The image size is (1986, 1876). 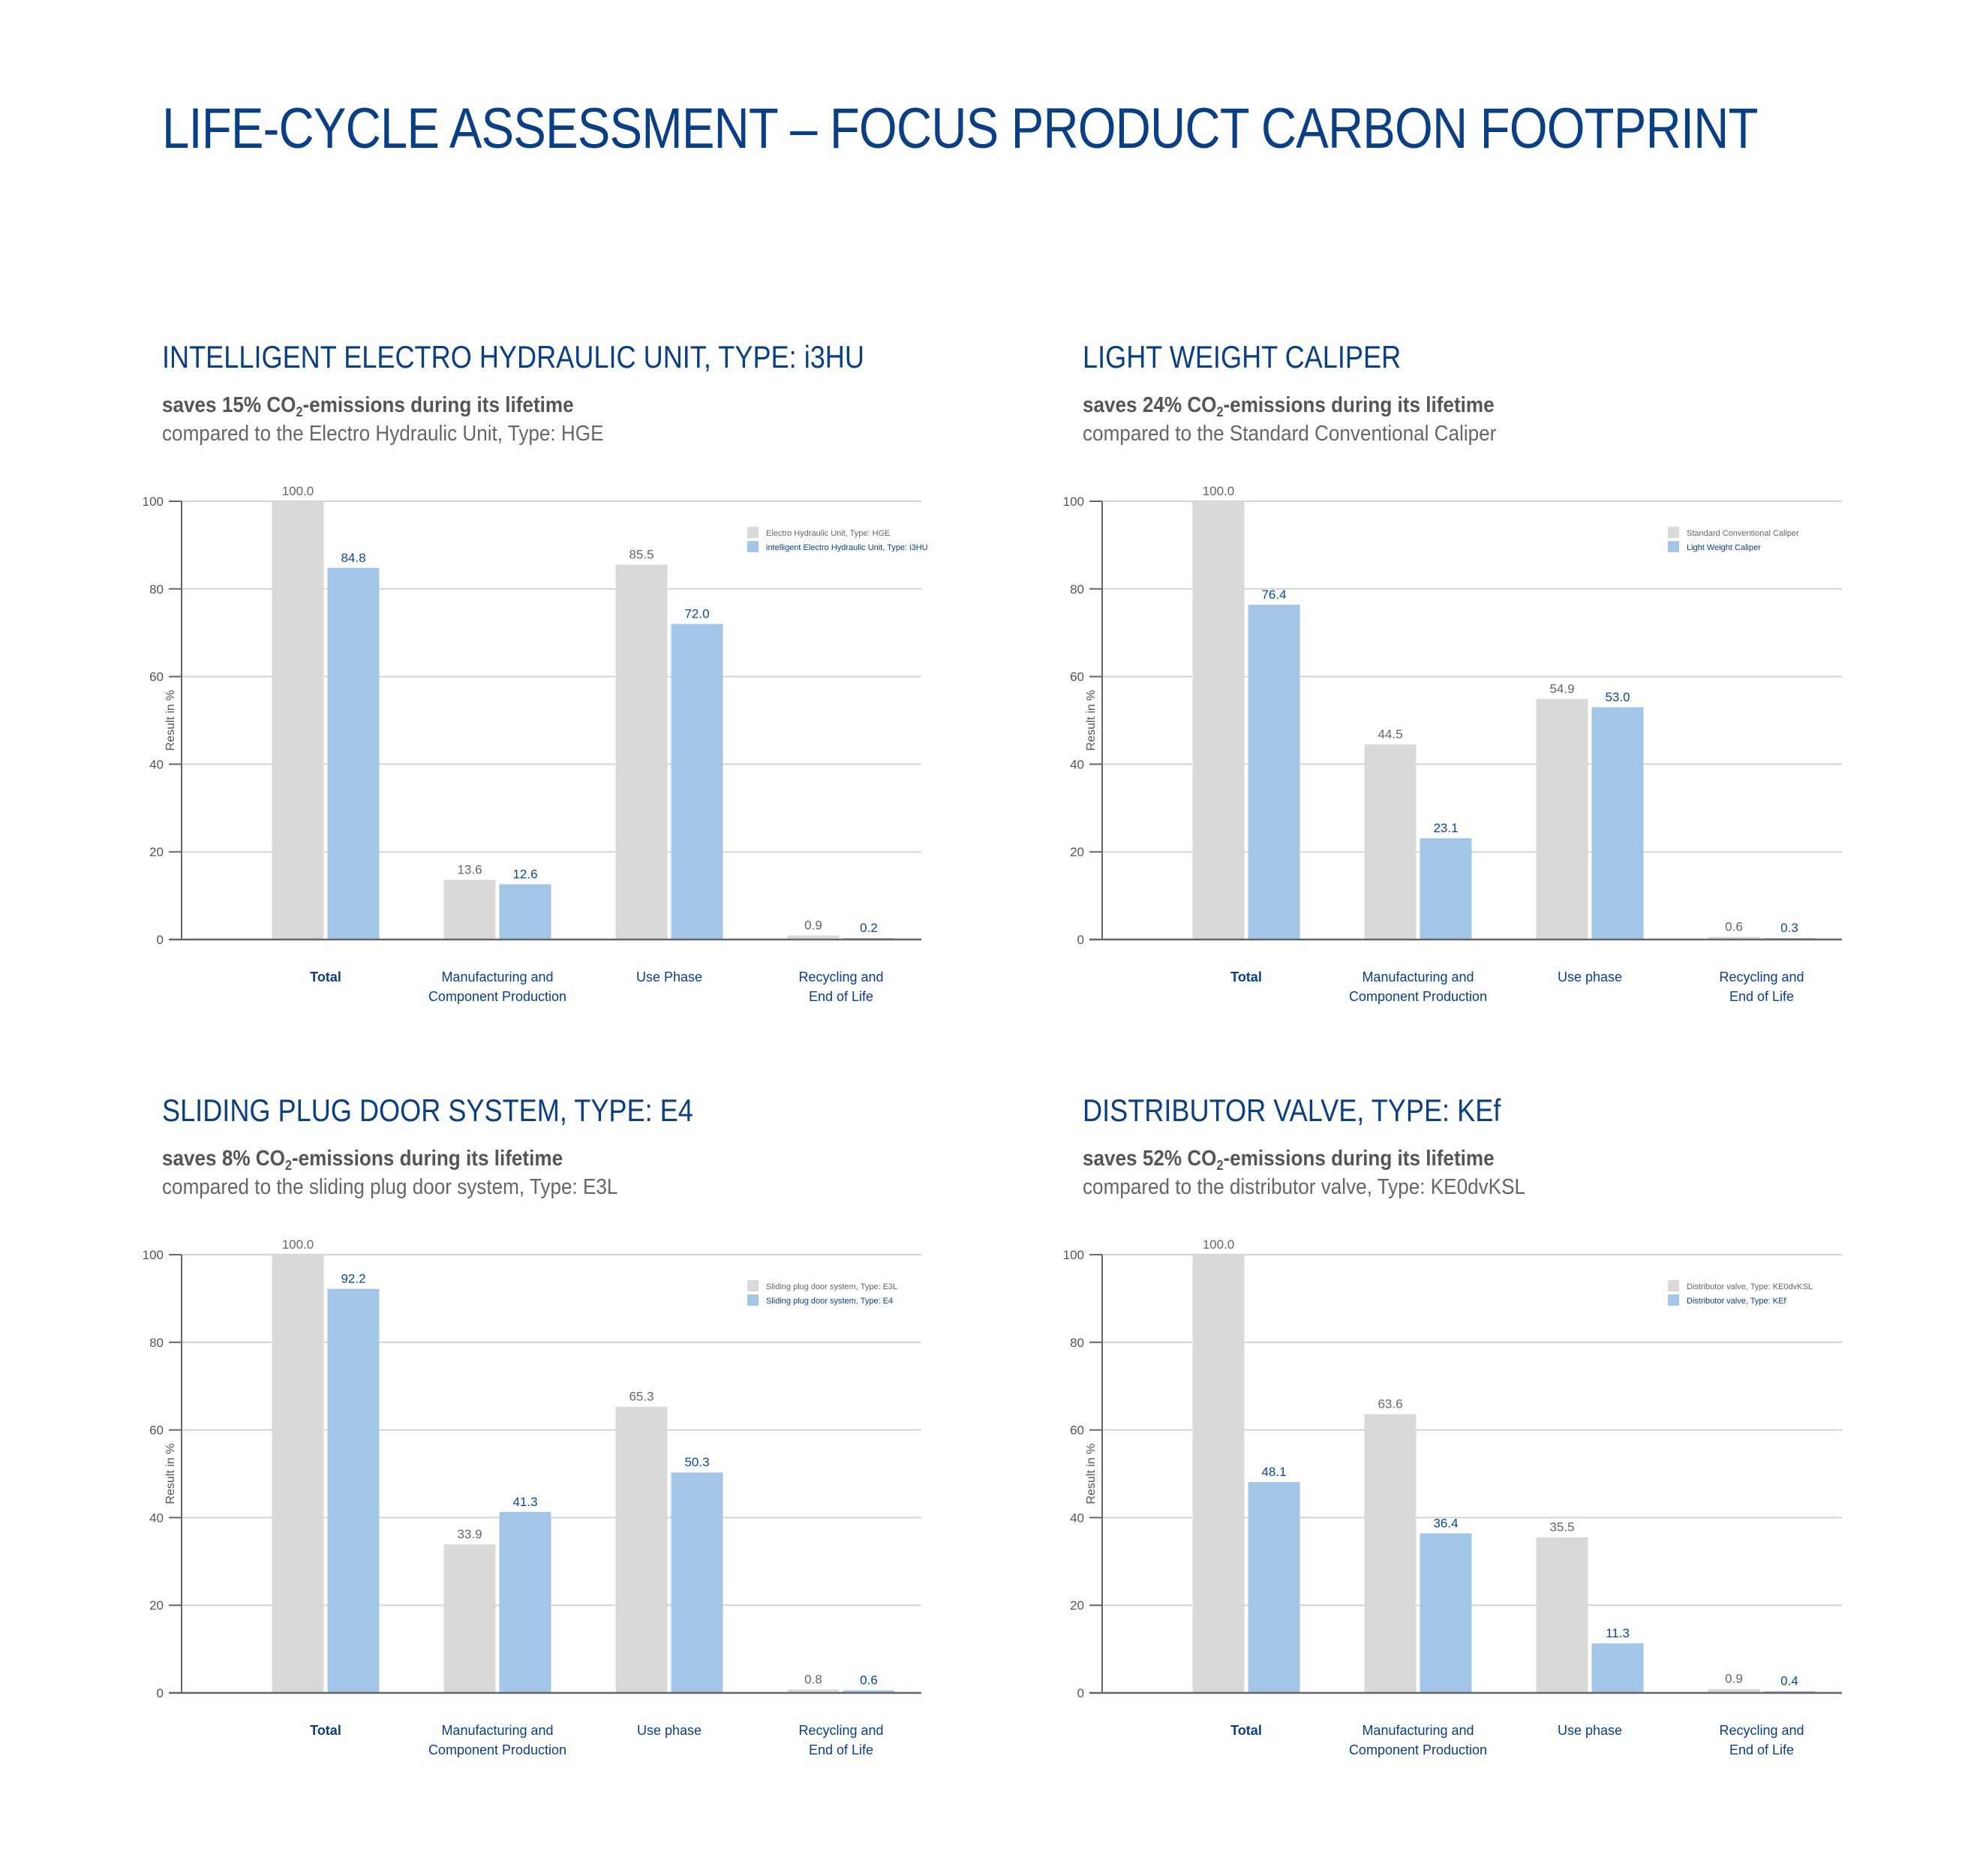 What do you see at coordinates (1150, 405) in the screenshot?
I see `savings-prefix: saves 24% CO` at bounding box center [1150, 405].